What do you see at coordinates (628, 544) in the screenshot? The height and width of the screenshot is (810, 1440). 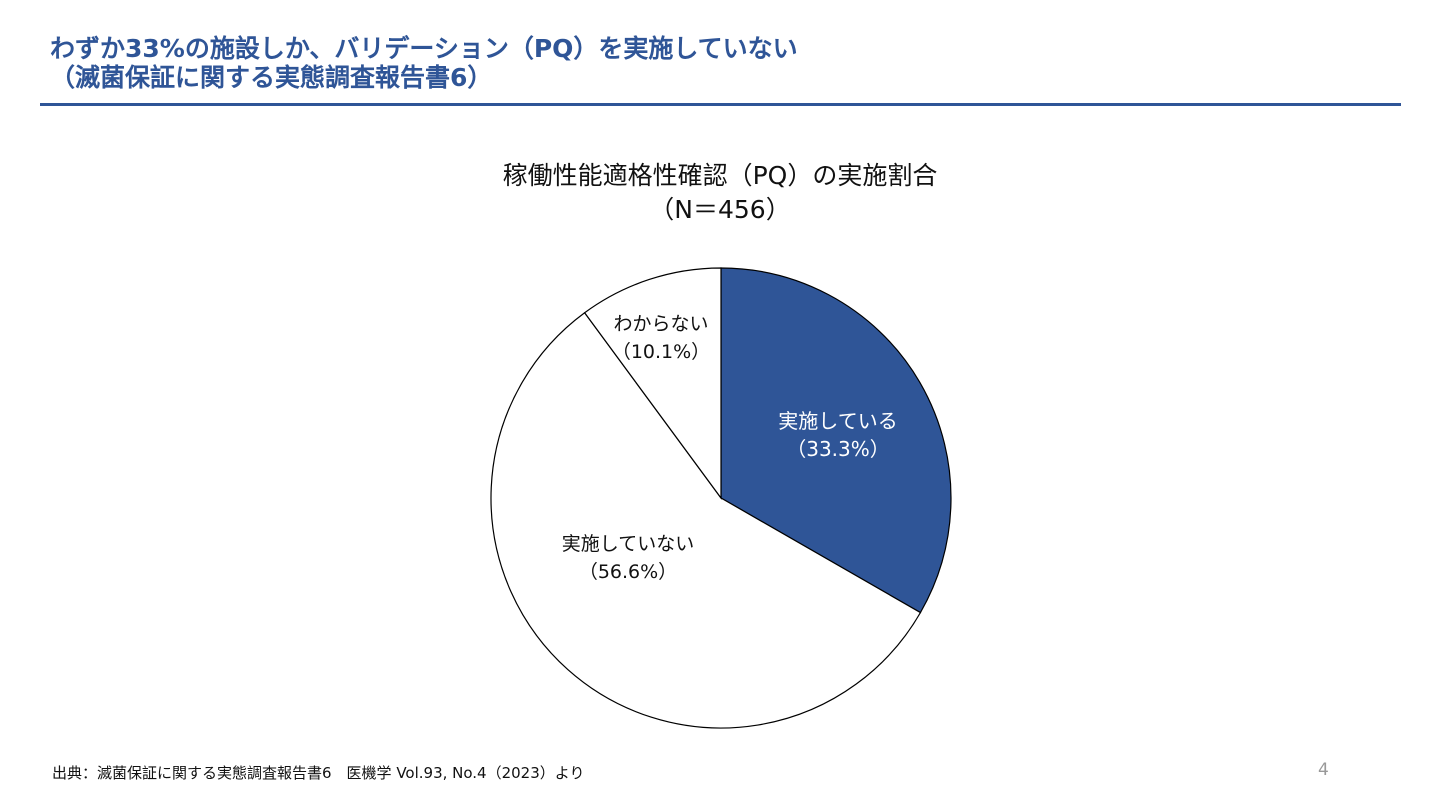 I see `slice-label-text: 実施していない` at bounding box center [628, 544].